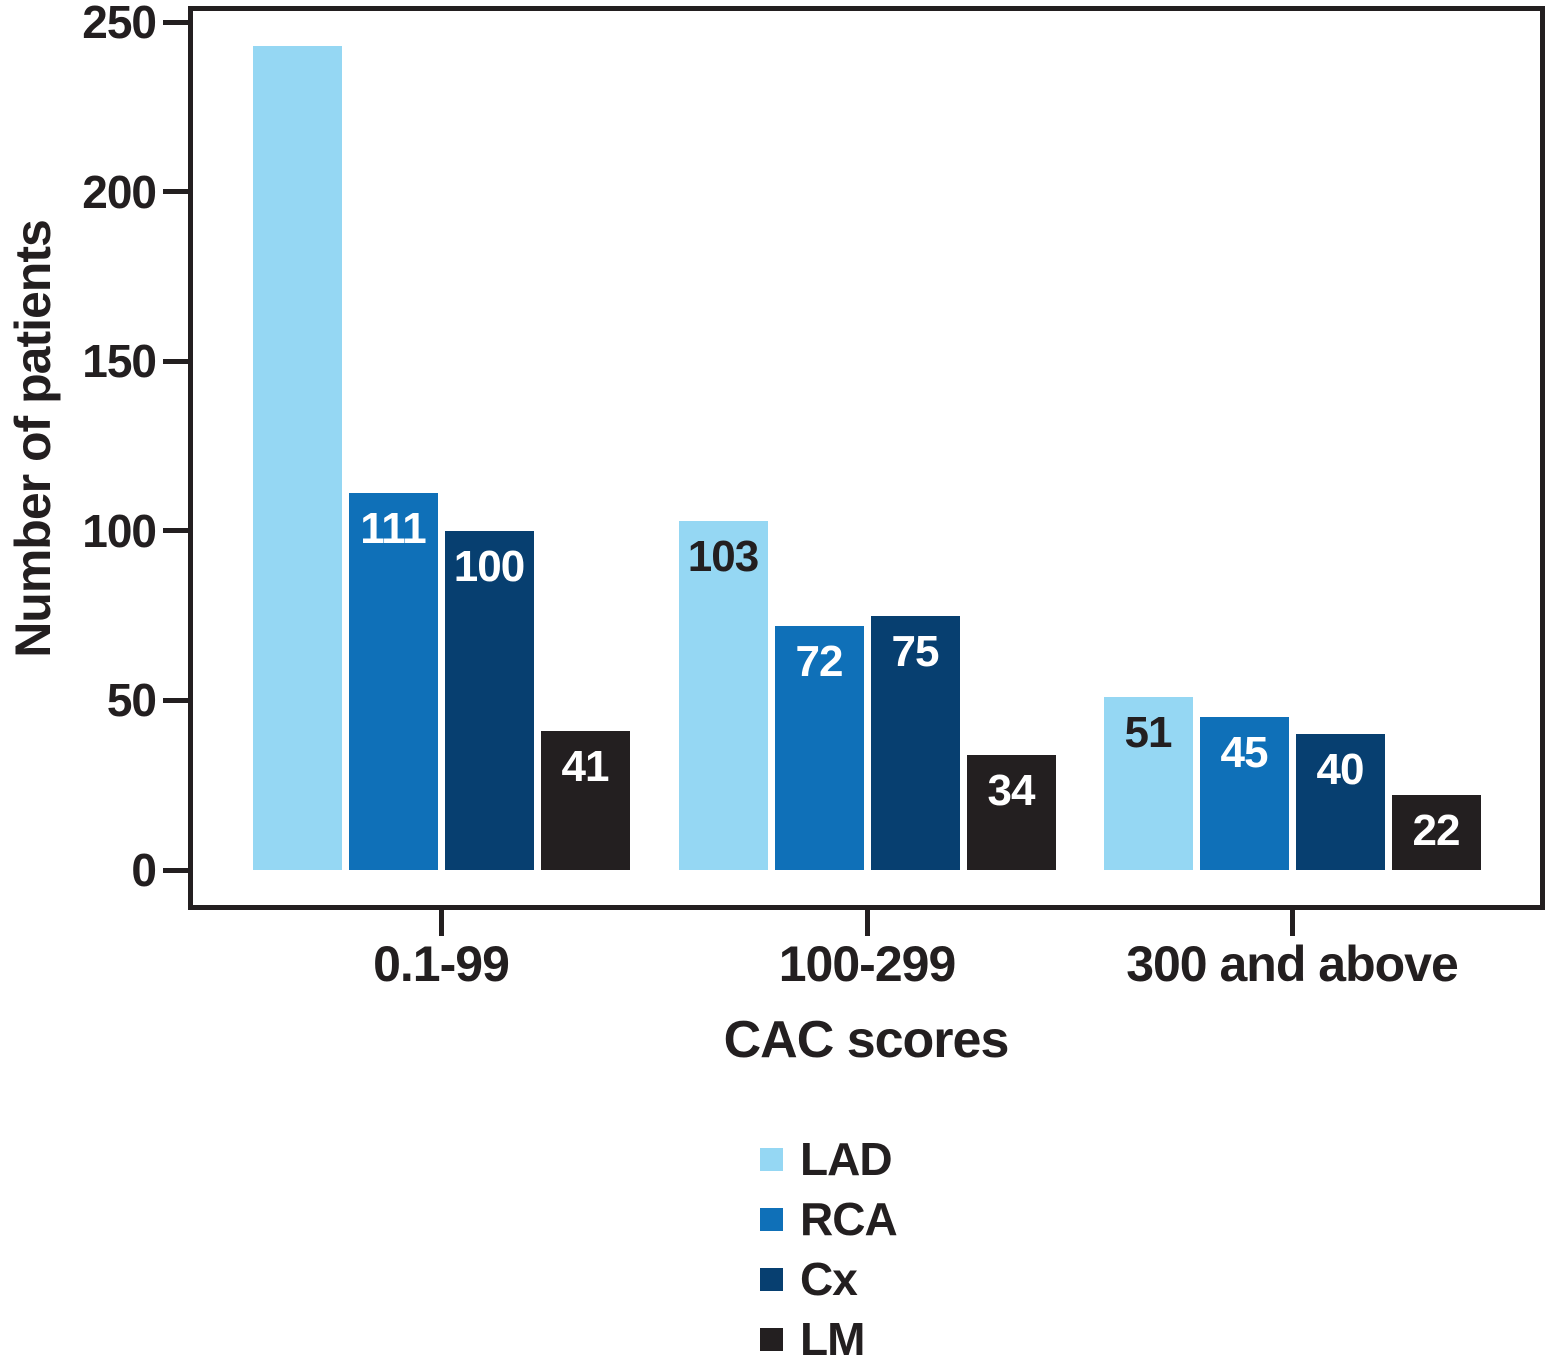 Image resolution: width=1547 pixels, height=1366 pixels. I want to click on bar-value-label: 75, so click(915, 651).